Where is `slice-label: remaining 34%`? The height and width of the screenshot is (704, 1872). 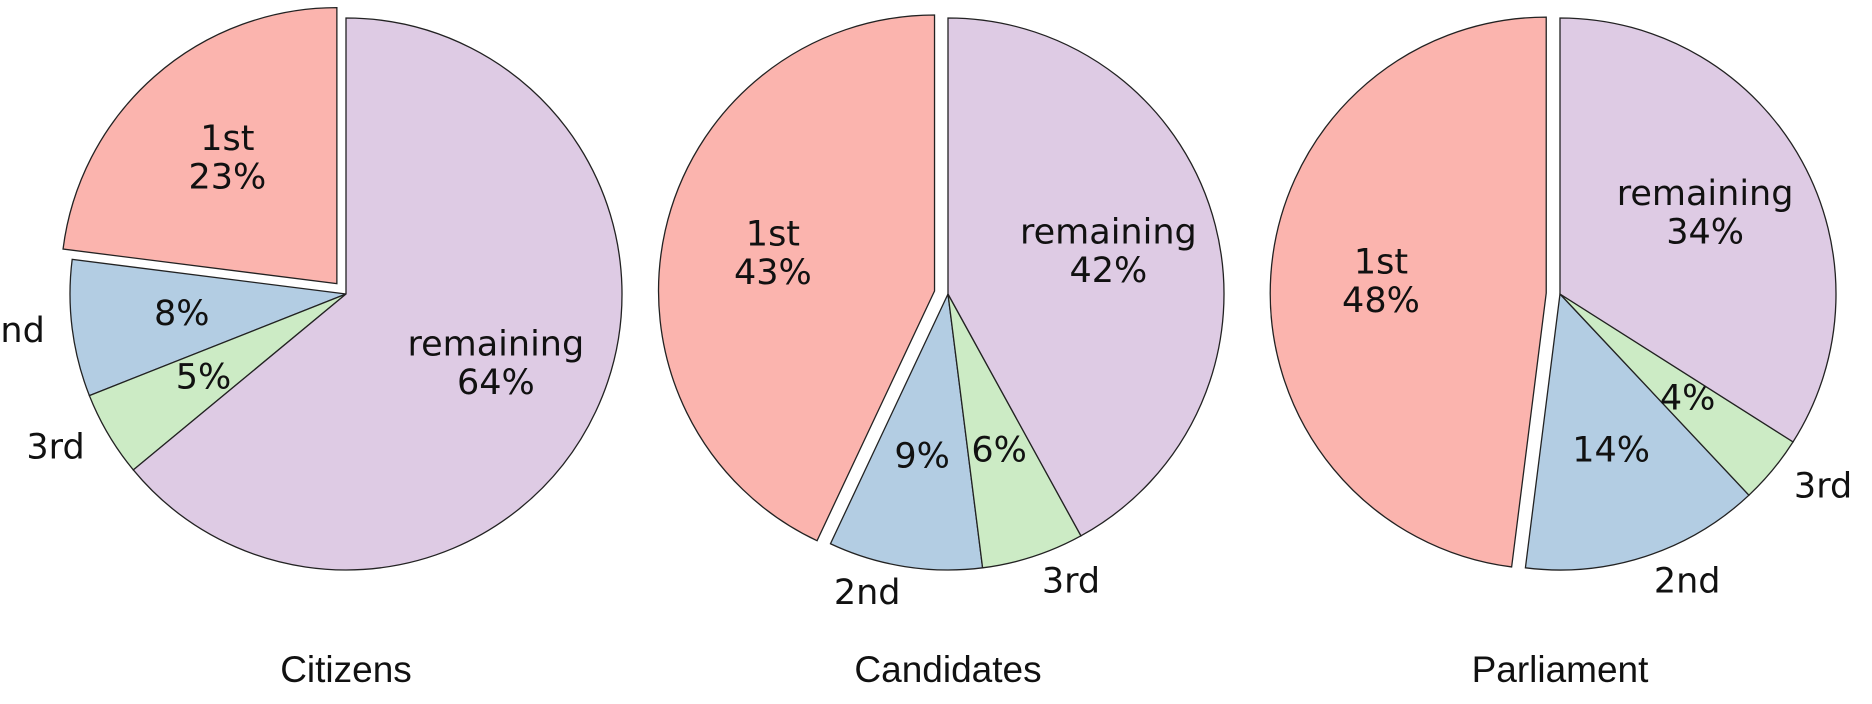 slice-label: remaining 34% is located at coordinates (1705, 213).